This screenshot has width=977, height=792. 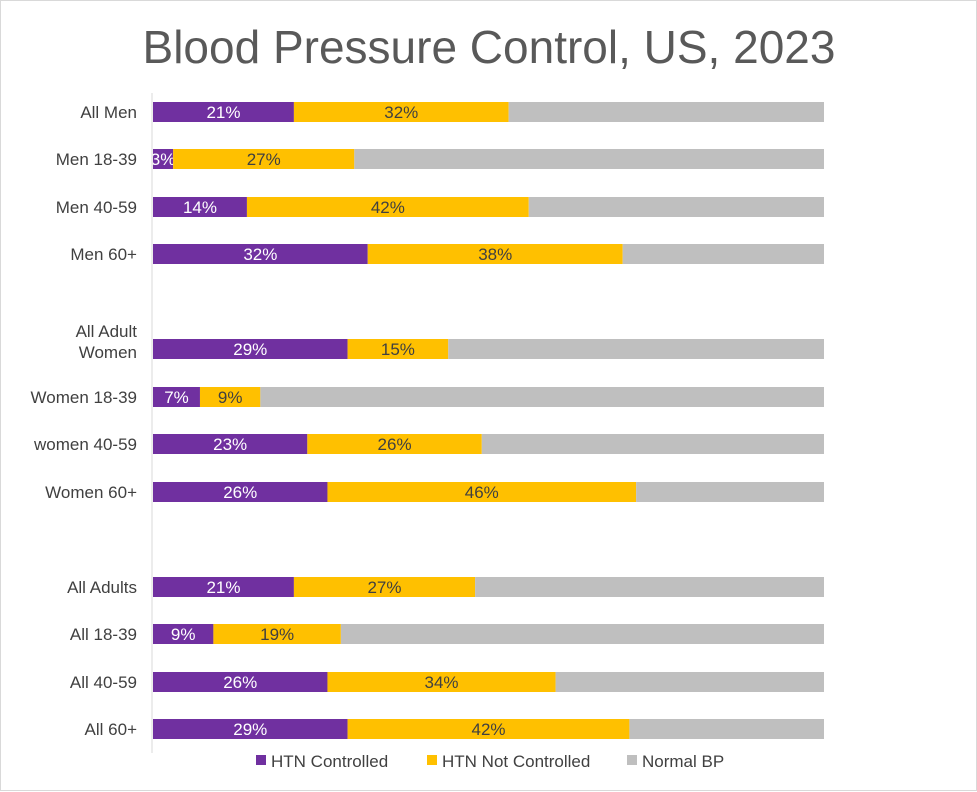 What do you see at coordinates (489, 47) in the screenshot?
I see `chart-title: Blood Pressure Control, US, 2023` at bounding box center [489, 47].